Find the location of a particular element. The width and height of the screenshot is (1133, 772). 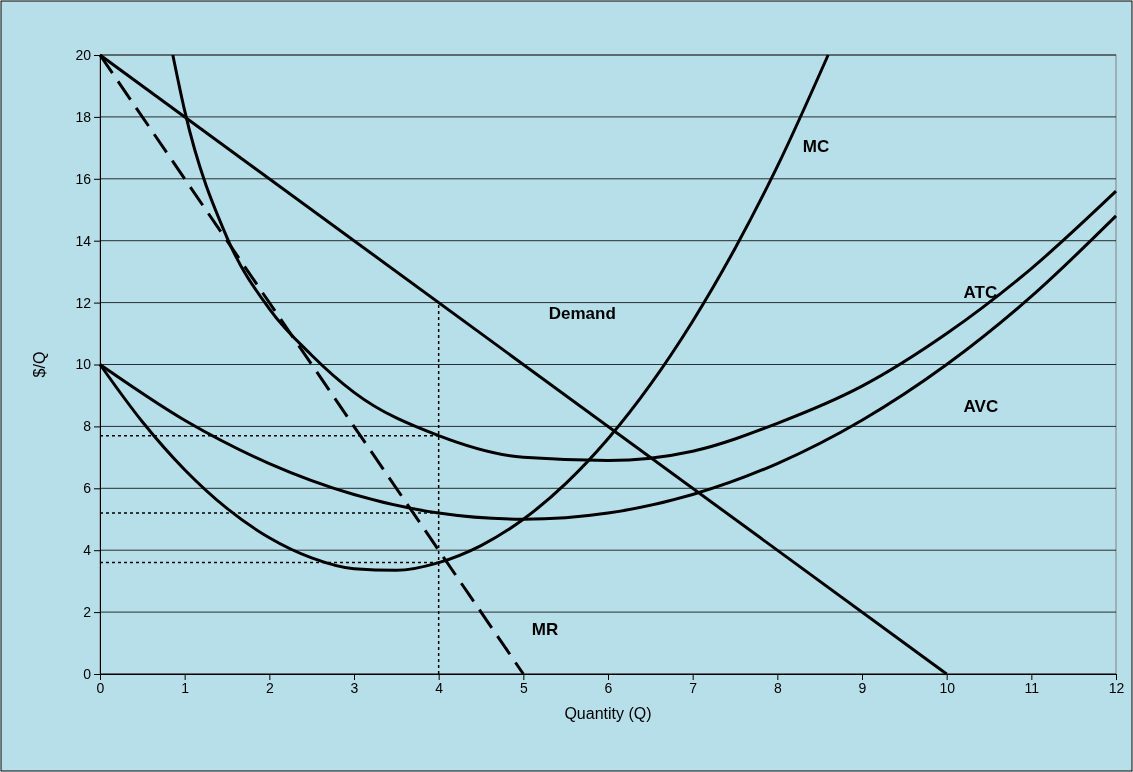

y-tick-label: 20 is located at coordinates (83, 54).